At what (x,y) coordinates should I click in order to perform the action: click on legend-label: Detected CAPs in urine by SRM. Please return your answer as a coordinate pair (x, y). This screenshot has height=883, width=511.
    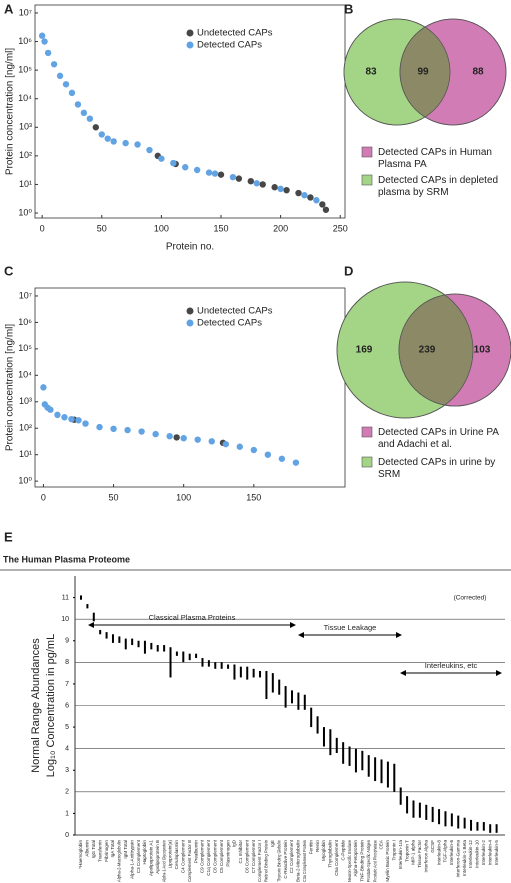
    Looking at the image, I should click on (438, 468).